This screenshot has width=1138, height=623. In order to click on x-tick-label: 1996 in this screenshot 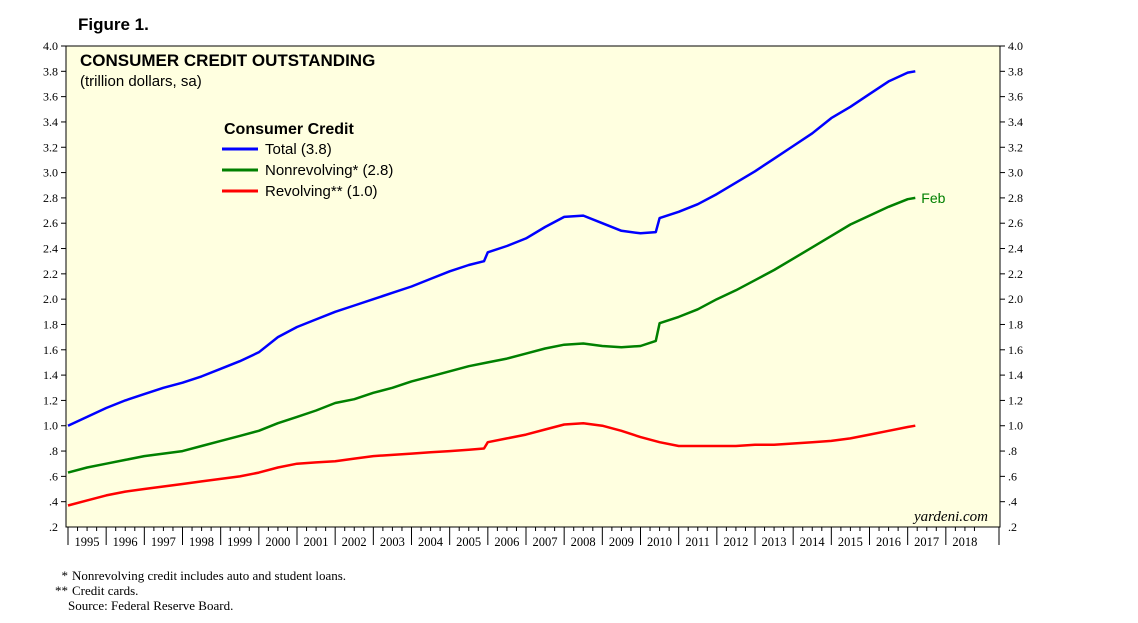, I will do `click(125, 542)`.